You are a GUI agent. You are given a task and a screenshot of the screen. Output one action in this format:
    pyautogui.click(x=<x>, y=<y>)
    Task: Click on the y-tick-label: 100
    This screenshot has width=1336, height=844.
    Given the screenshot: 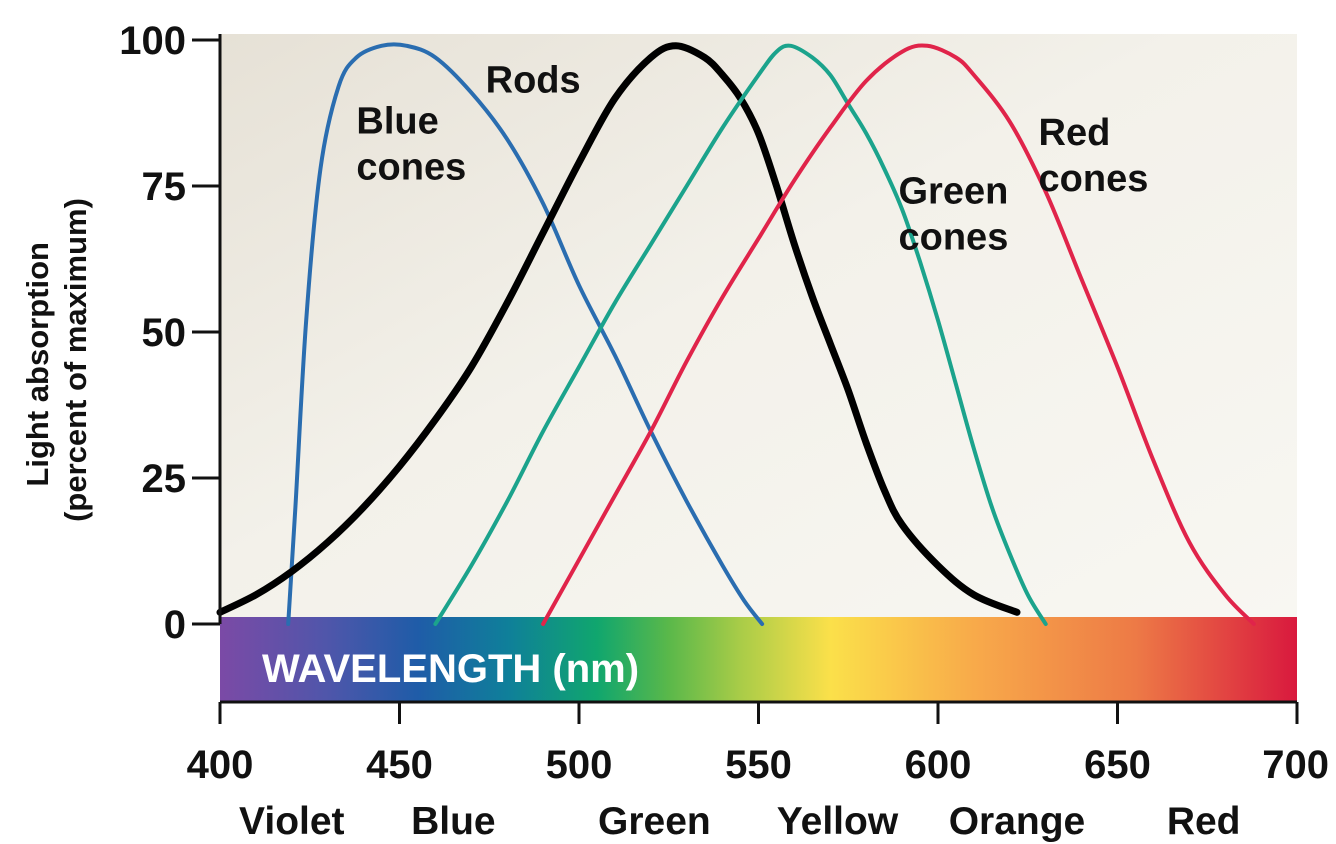 What is the action you would take?
    pyautogui.click(x=152, y=41)
    